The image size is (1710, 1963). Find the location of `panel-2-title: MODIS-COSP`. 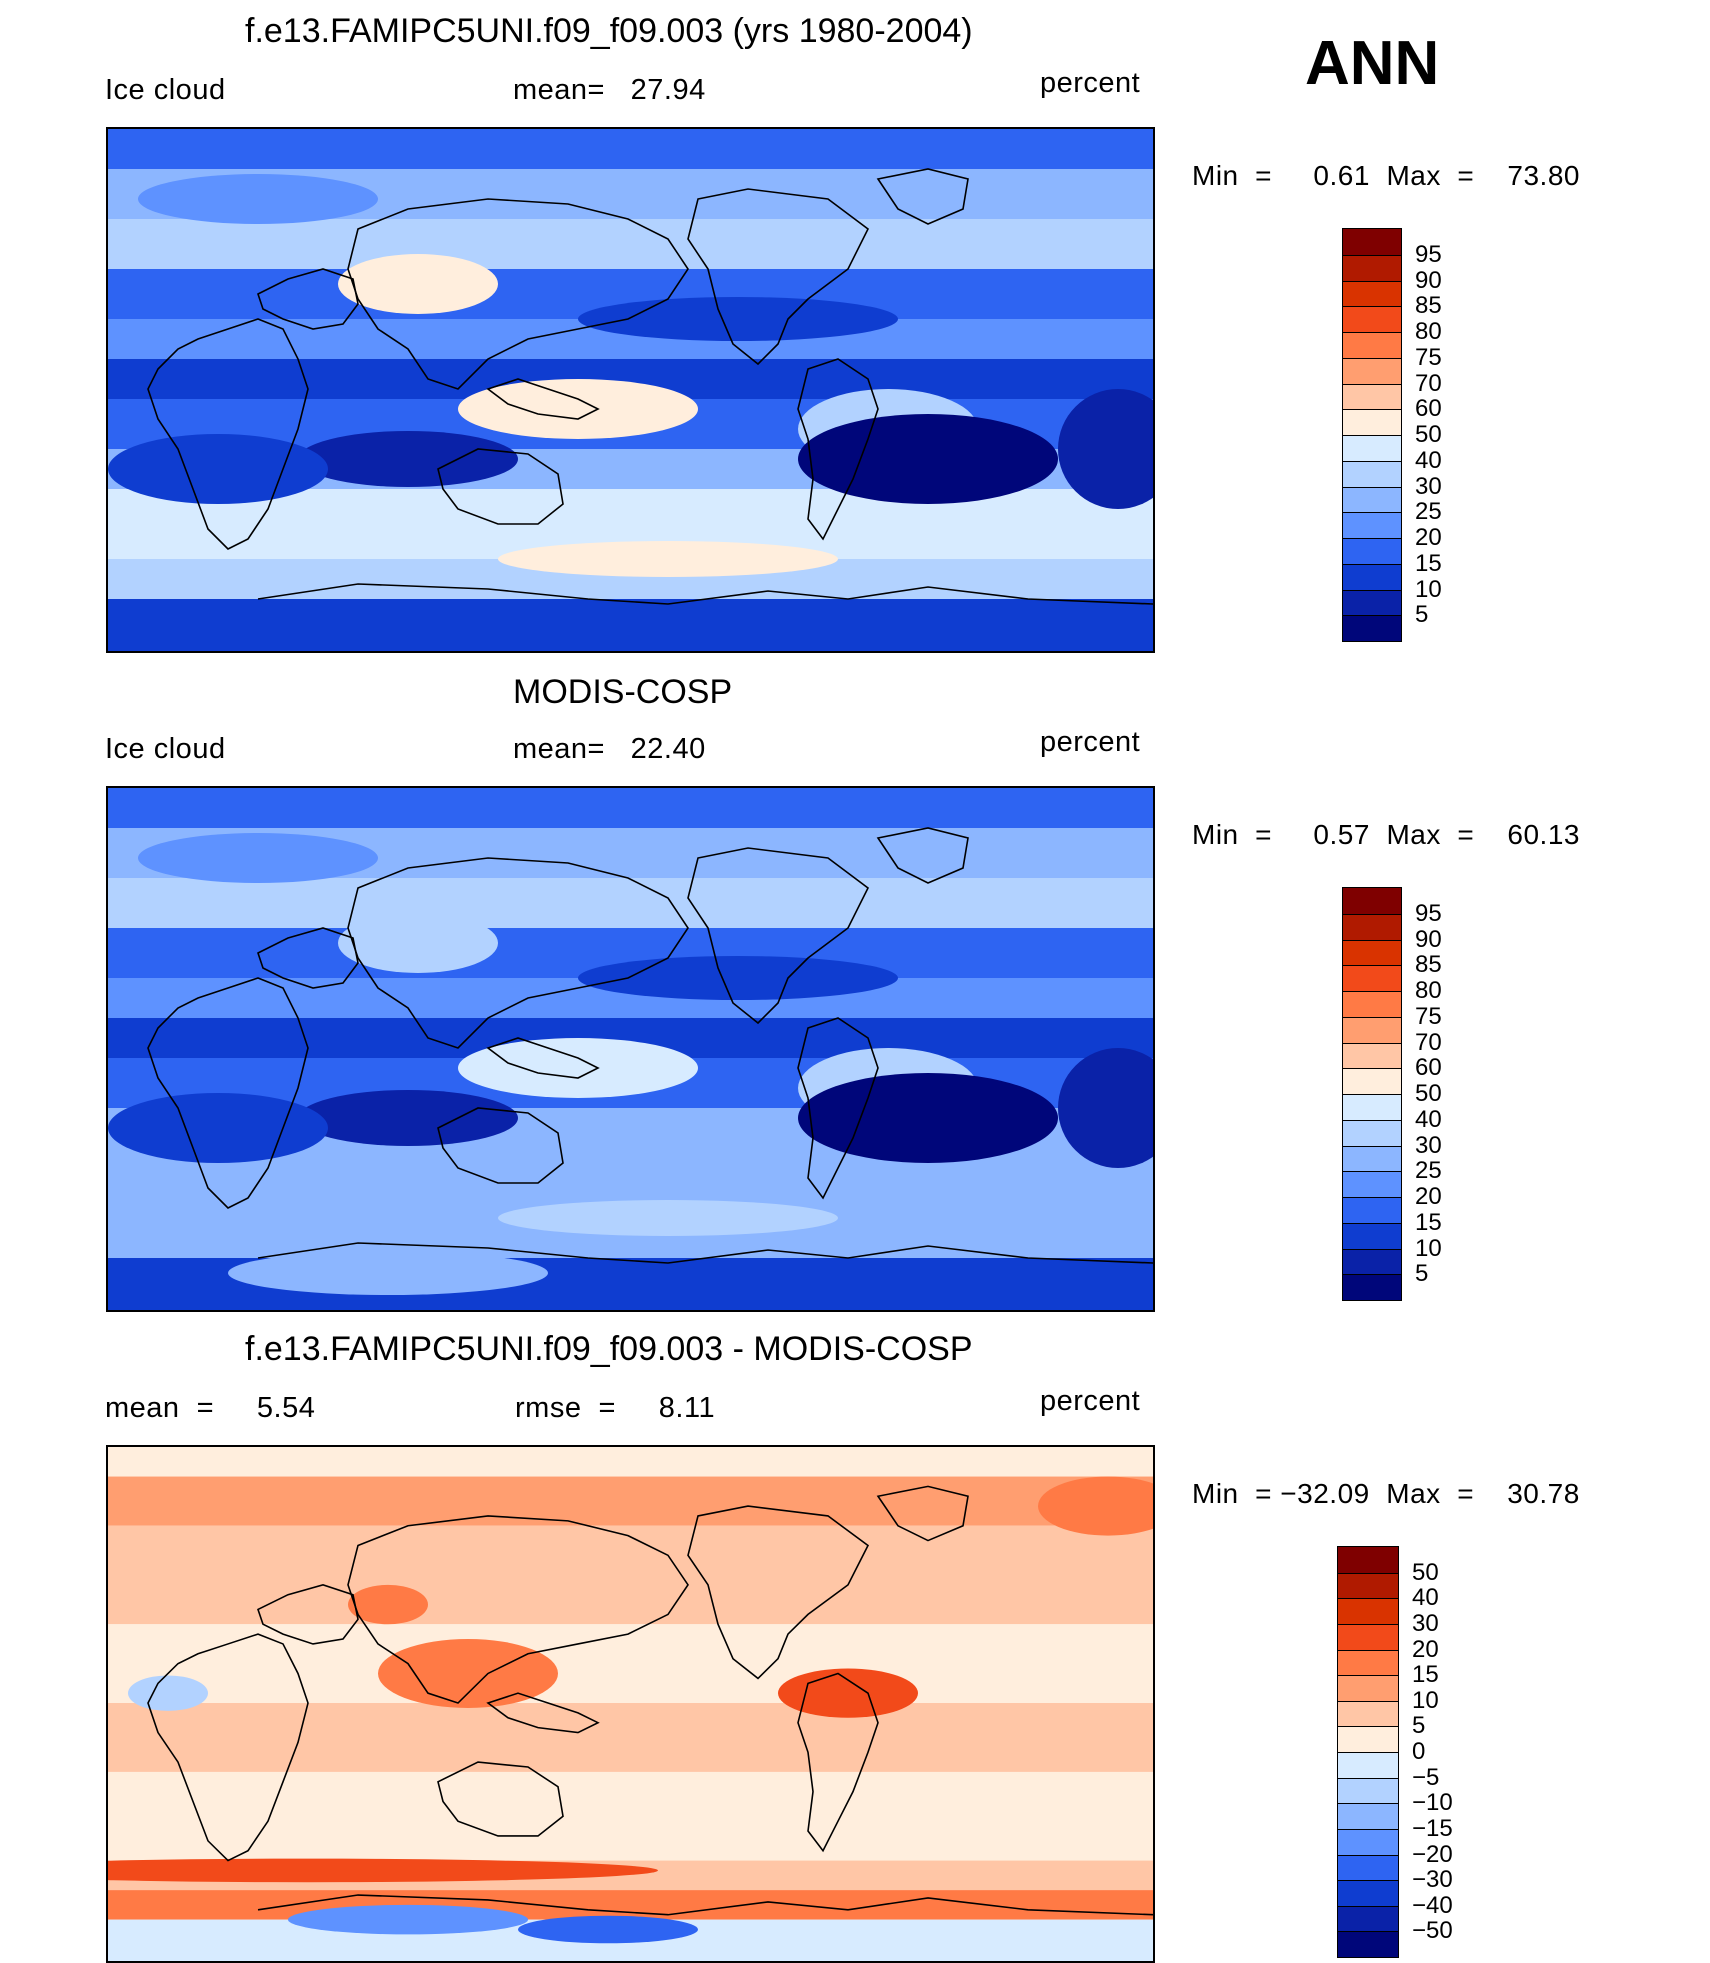

panel-2-title: MODIS-COSP is located at coordinates (623, 692).